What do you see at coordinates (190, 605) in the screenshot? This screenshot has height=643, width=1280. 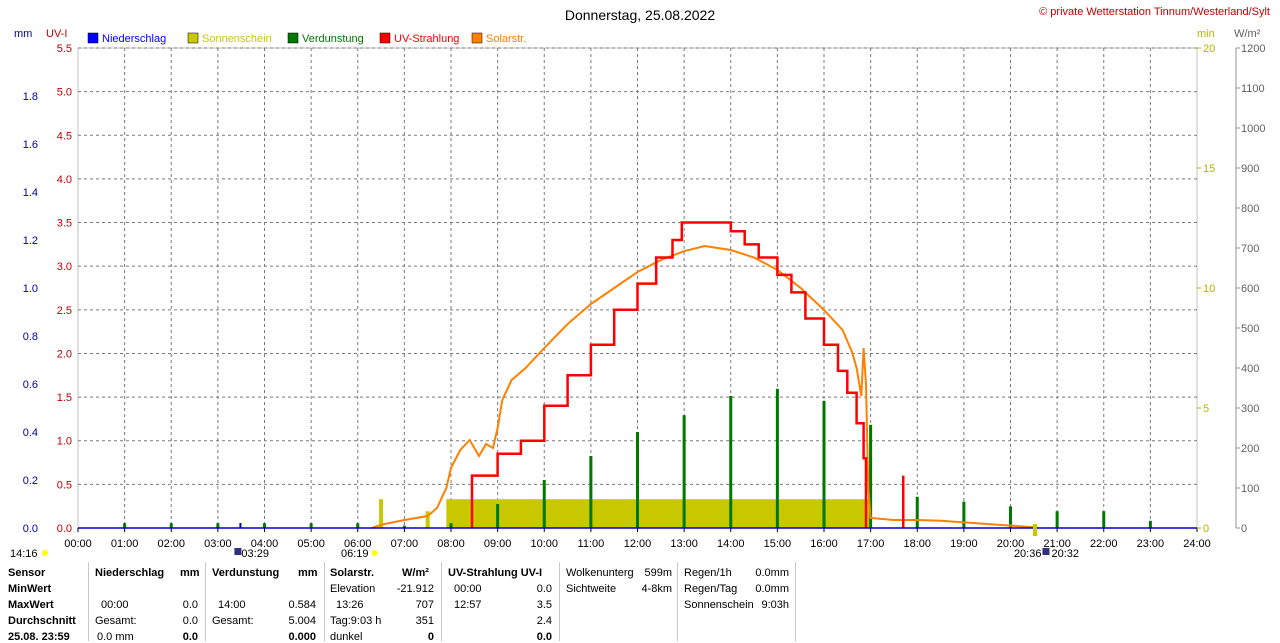 I see `niederschlag-max-val: 0.0` at bounding box center [190, 605].